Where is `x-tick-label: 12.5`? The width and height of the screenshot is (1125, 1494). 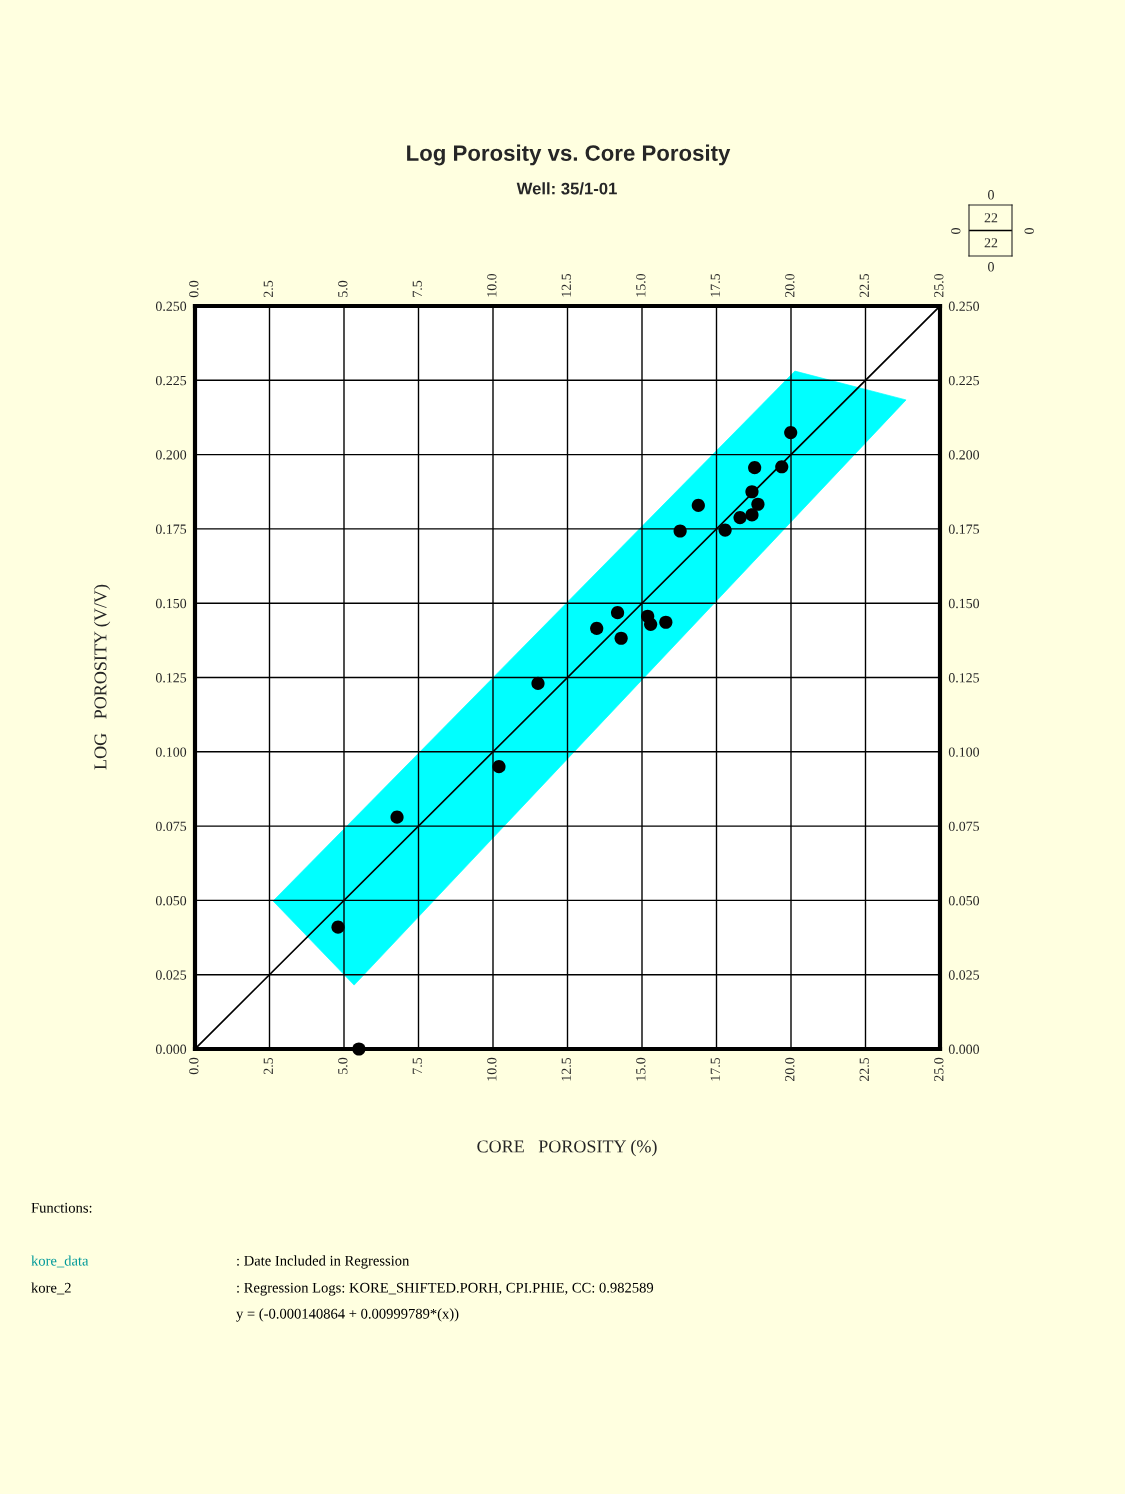 x-tick-label: 12.5 is located at coordinates (566, 1069).